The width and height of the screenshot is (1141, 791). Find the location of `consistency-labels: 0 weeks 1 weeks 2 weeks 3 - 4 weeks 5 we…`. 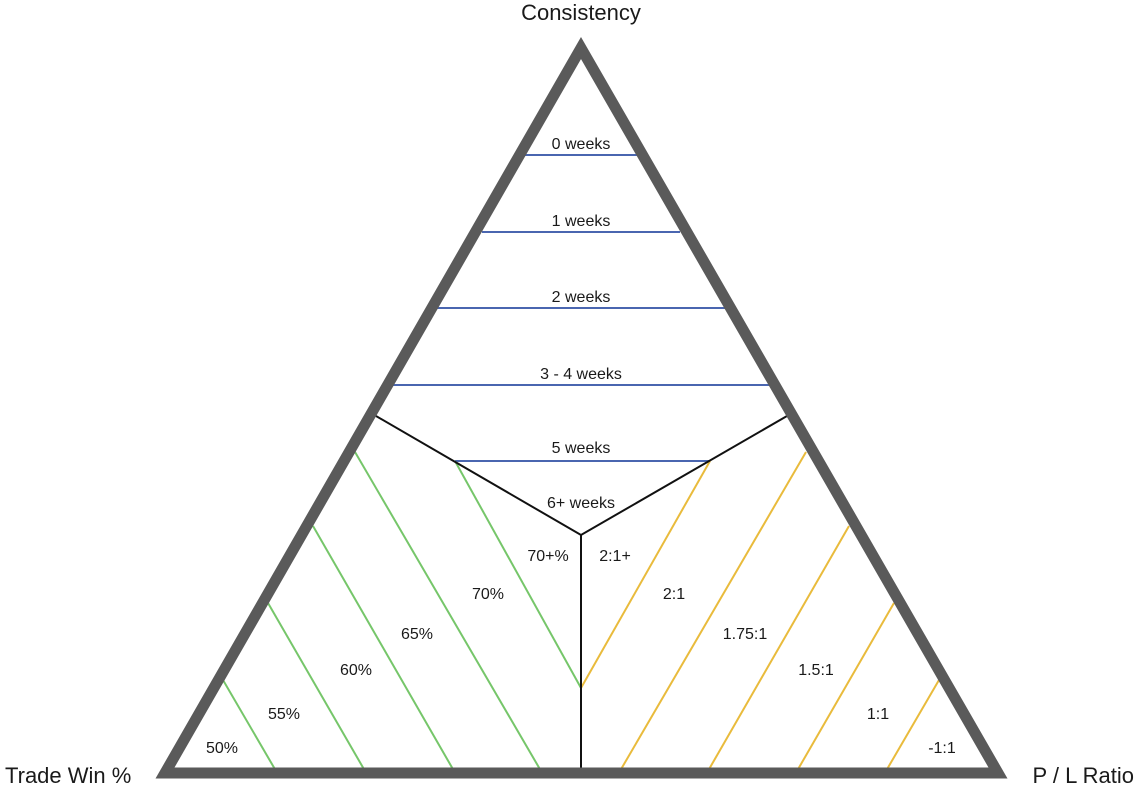

consistency-labels: 0 weeks 1 weeks 2 weeks 3 - 4 weeks 5 we… is located at coordinates (581, 324).